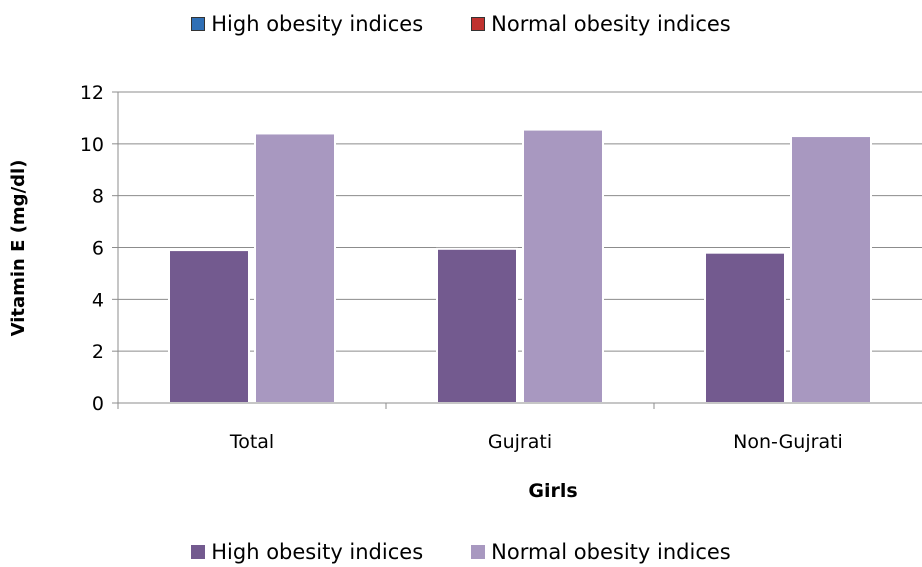 The height and width of the screenshot is (567, 922). Describe the element at coordinates (478, 552) in the screenshot. I see `legend-swatch-normal` at that location.